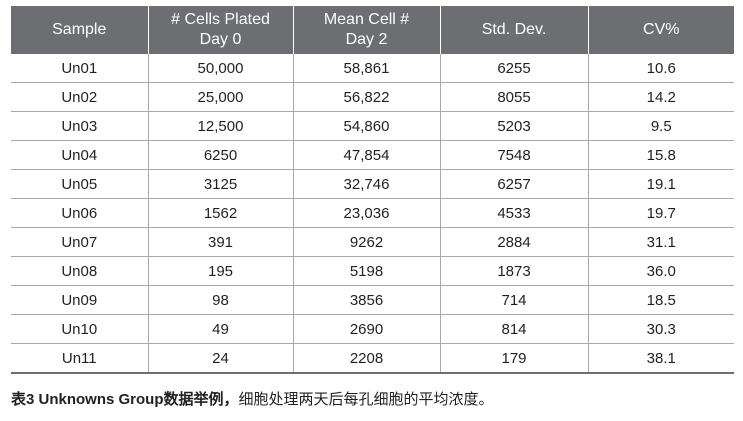 The image size is (743, 421). I want to click on cell-std-dev: 179, so click(513, 358).